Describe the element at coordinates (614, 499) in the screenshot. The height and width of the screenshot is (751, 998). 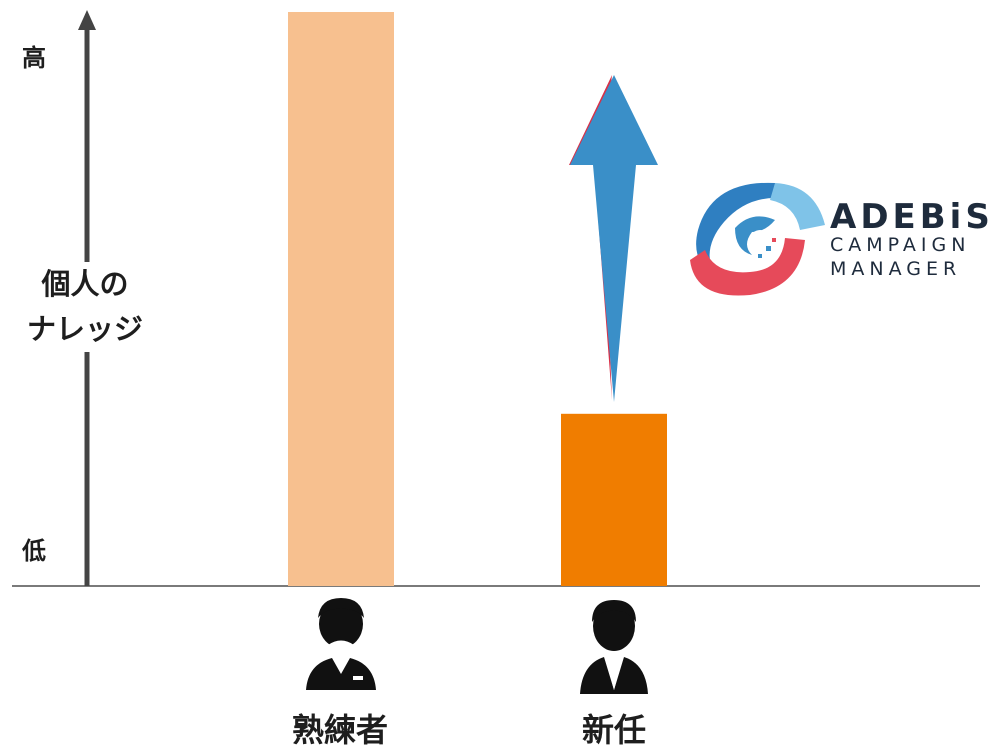
I see `bar-newcomer` at that location.